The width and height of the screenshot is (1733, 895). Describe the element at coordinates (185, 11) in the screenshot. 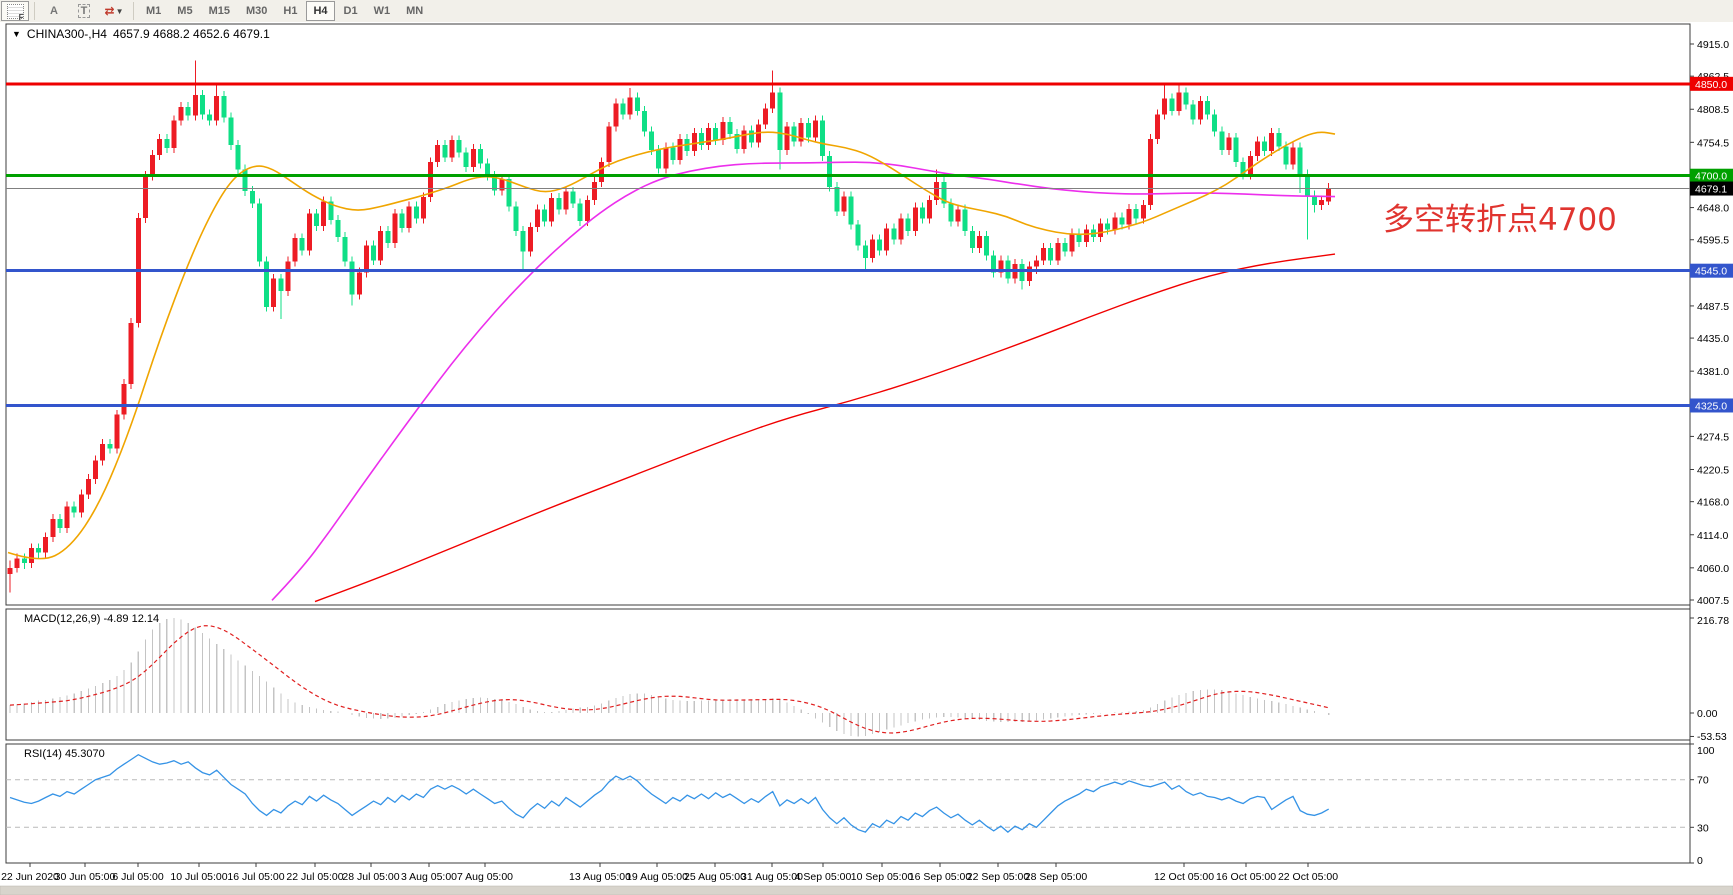

I see `timeframe-button-M5: M5` at that location.